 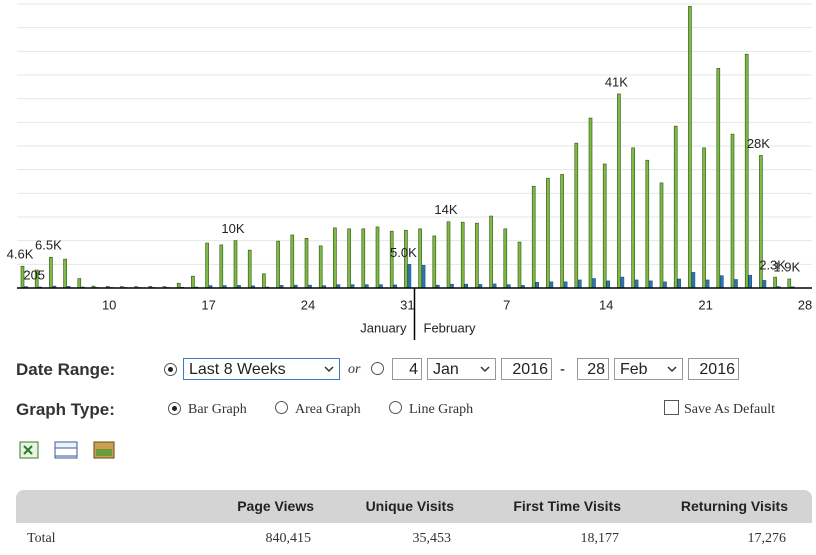 I want to click on date-range-label: Date Range:, so click(x=66, y=369).